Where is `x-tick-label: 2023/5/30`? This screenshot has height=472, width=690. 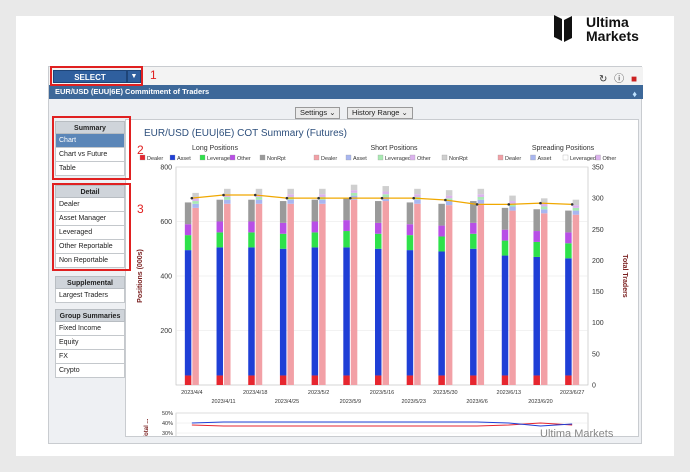 x-tick-label: 2023/5/30 is located at coordinates (445, 393).